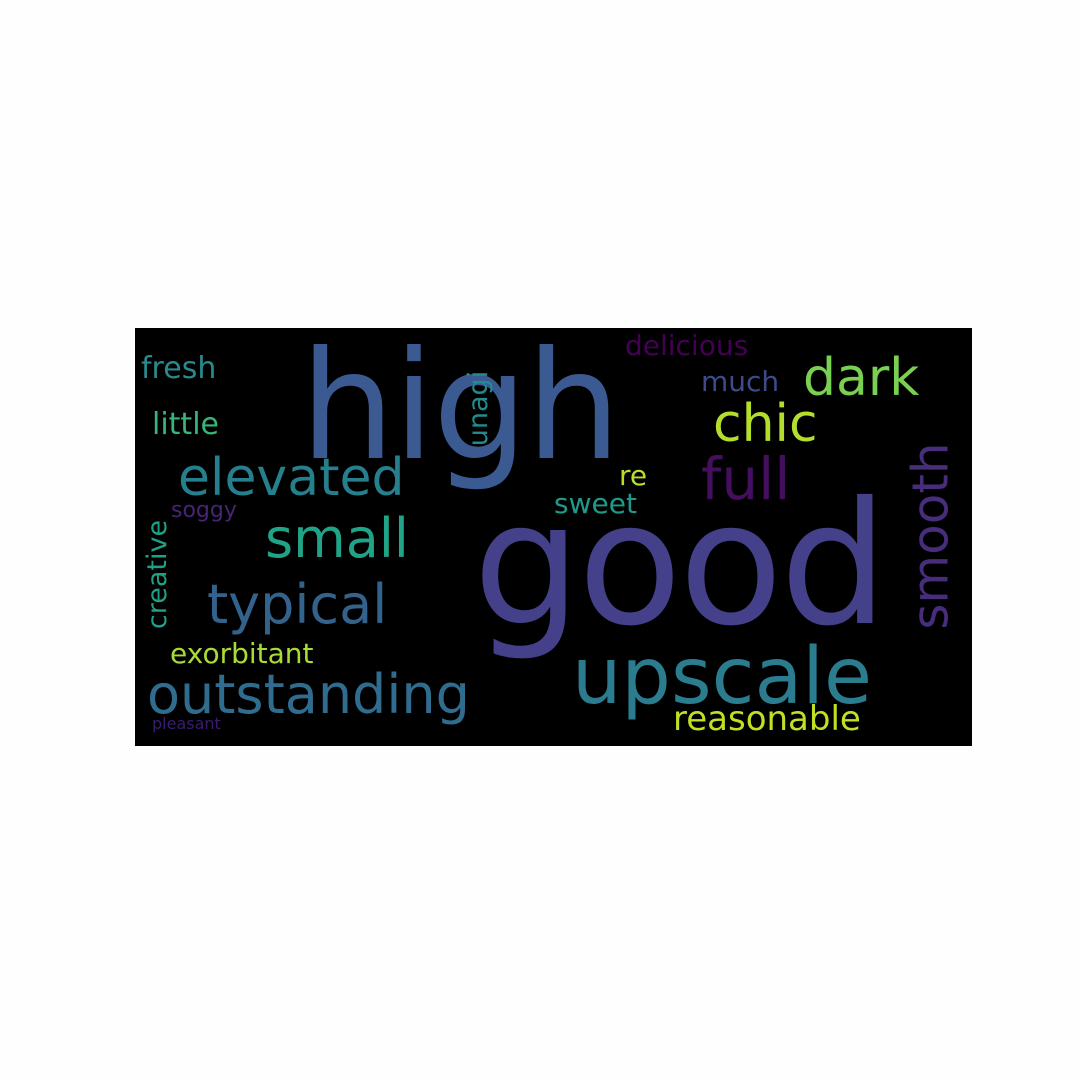  What do you see at coordinates (746, 479) in the screenshot?
I see `word-full: full` at bounding box center [746, 479].